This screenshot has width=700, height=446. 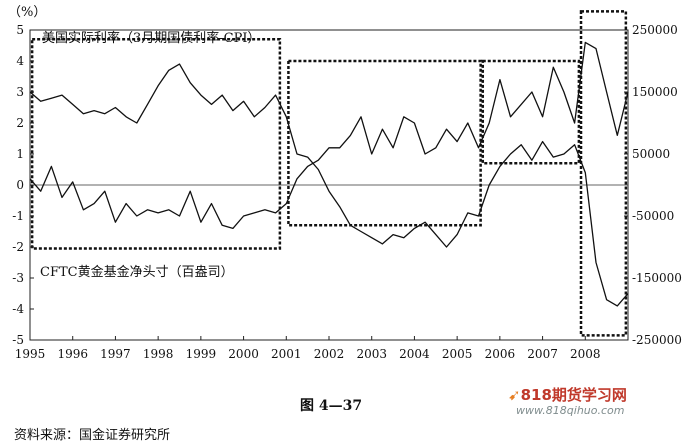 I want to click on right-tick-label: -150000, so click(x=657, y=278).